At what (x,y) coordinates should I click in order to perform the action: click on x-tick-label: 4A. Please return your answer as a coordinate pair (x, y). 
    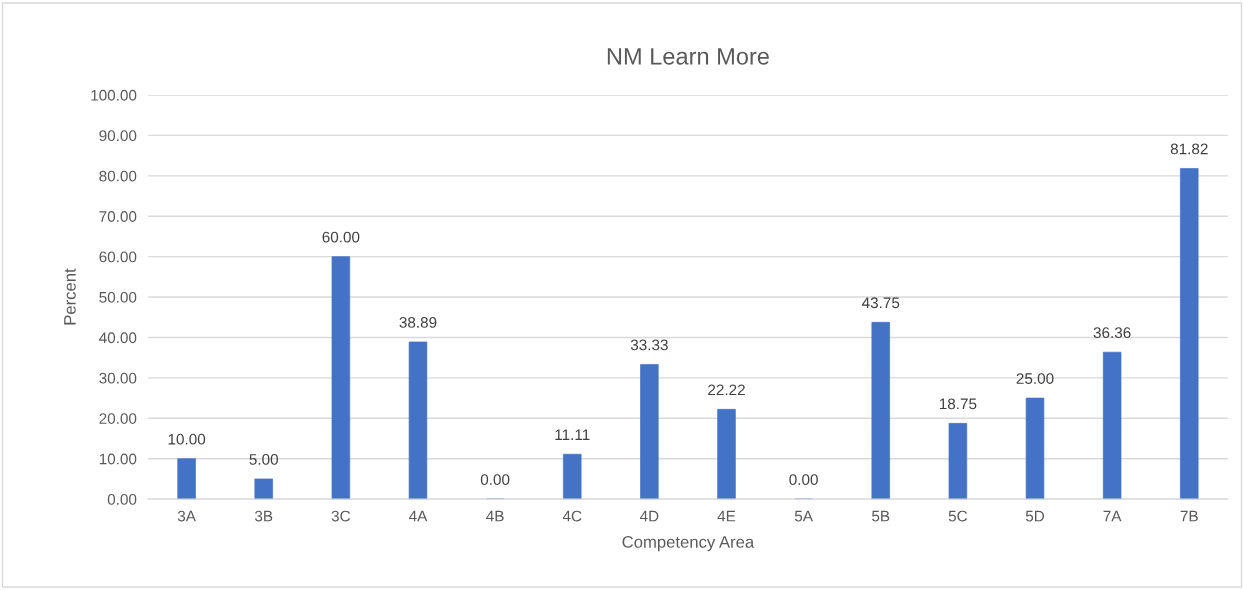
    Looking at the image, I should click on (418, 516).